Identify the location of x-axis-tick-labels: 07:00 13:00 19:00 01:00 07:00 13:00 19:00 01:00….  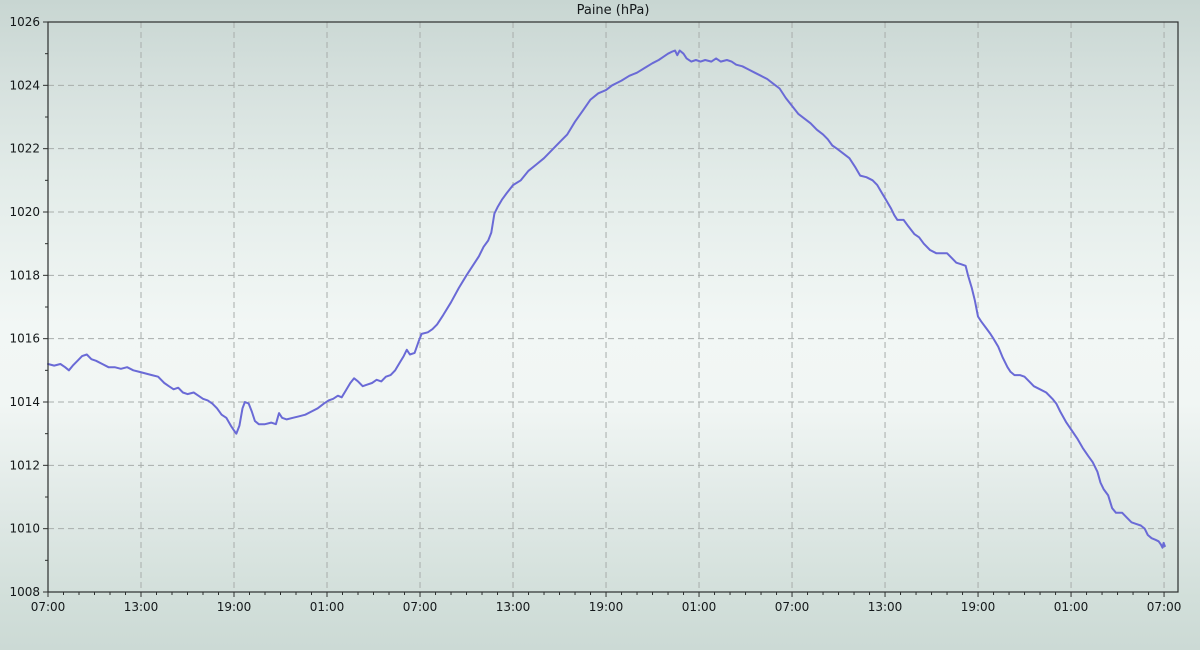
(606, 607).